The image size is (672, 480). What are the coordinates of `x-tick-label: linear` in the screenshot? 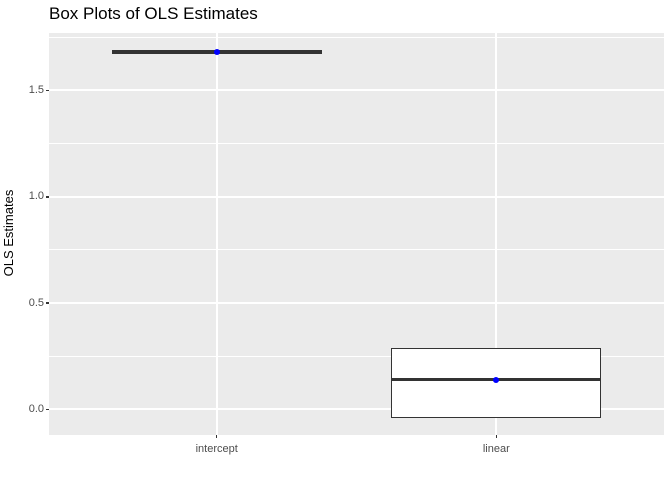 It's located at (496, 449).